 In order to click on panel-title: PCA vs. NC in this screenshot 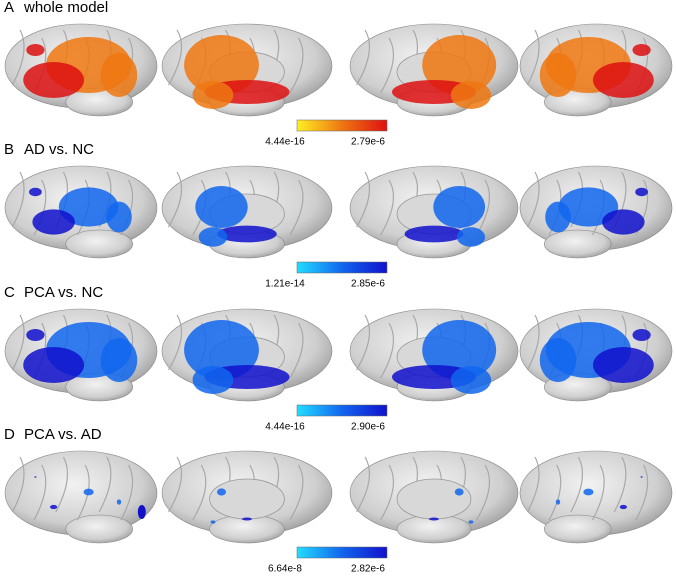, I will do `click(63, 292)`.